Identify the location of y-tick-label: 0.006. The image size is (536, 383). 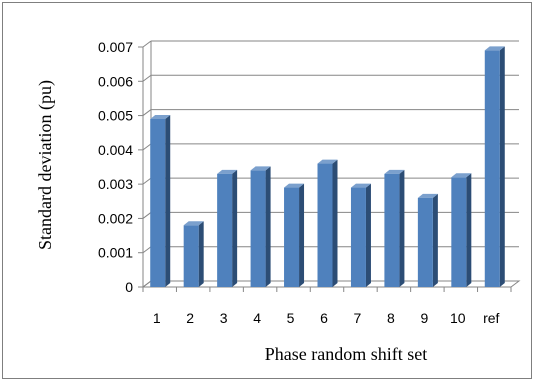
(115, 81).